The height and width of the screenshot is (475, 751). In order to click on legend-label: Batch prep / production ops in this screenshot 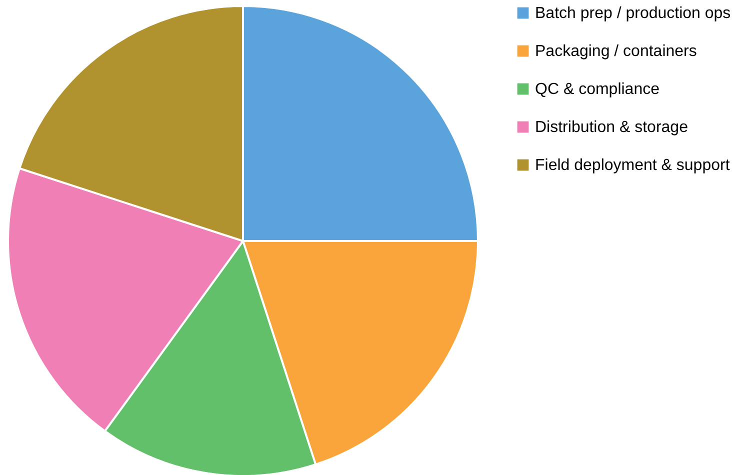, I will do `click(633, 13)`.